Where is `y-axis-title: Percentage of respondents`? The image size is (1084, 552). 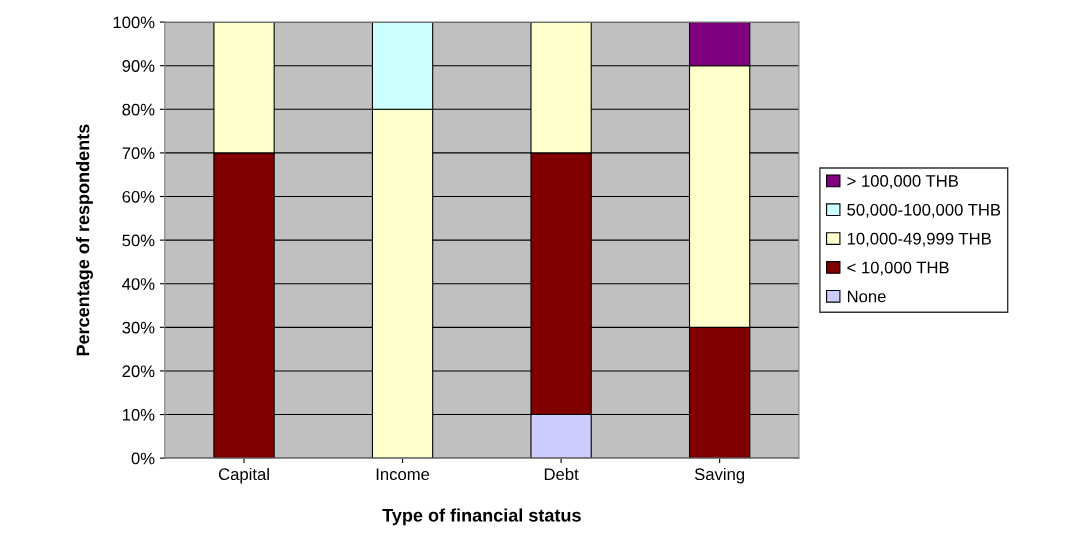
y-axis-title: Percentage of respondents is located at coordinates (84, 240).